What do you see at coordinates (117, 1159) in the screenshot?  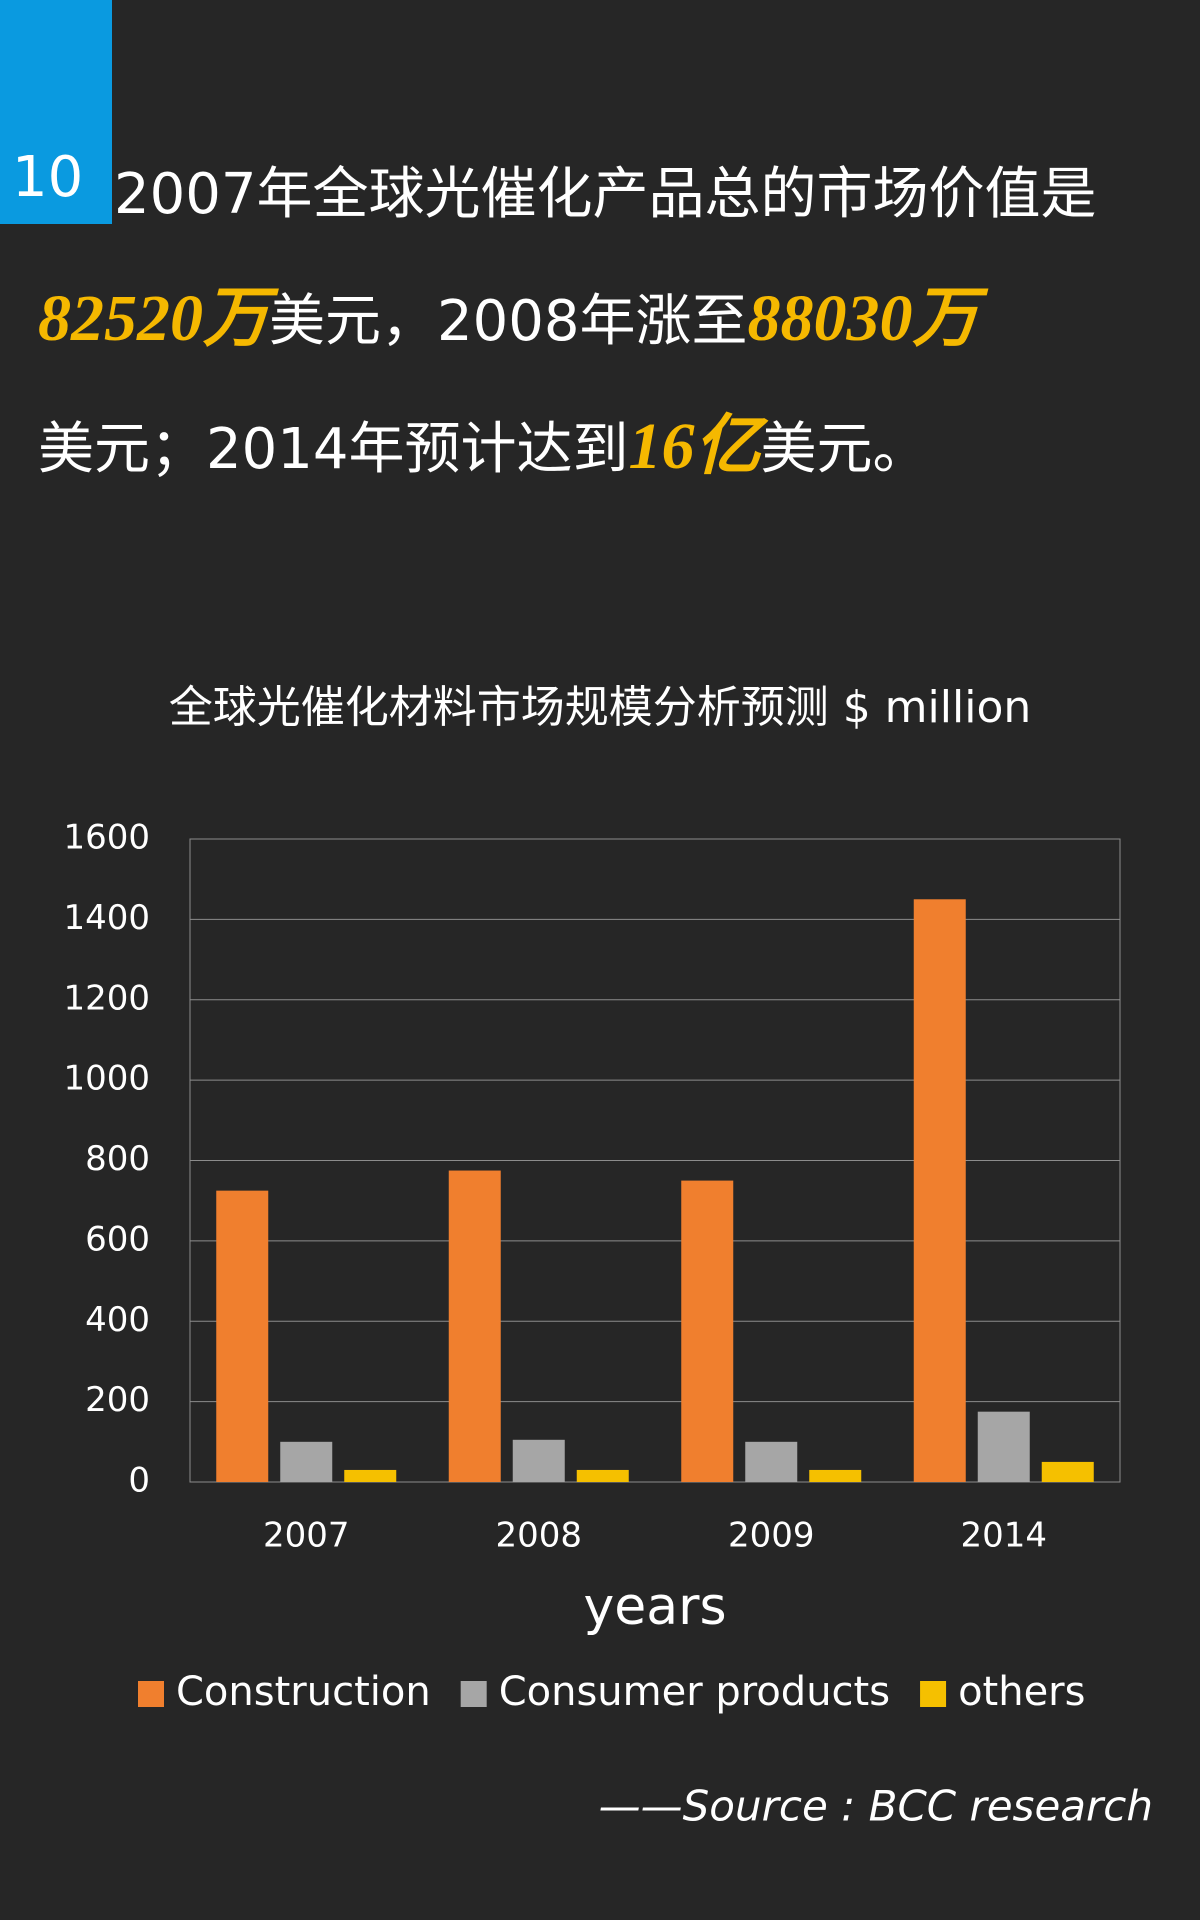 I see `y-tick-label: 800` at bounding box center [117, 1159].